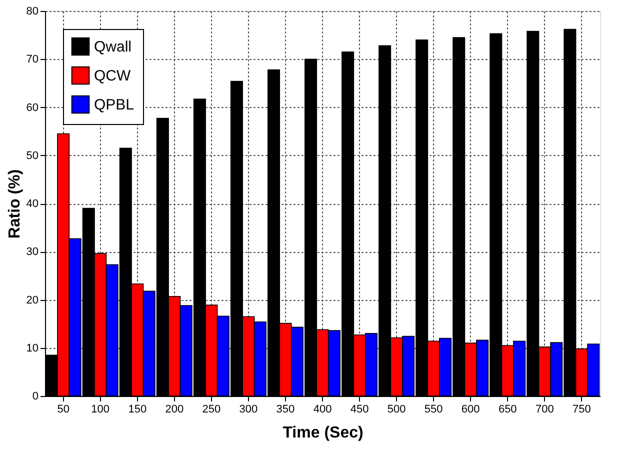 This screenshot has width=637, height=474. I want to click on x-axis-title: Time (Sec), so click(323, 433).